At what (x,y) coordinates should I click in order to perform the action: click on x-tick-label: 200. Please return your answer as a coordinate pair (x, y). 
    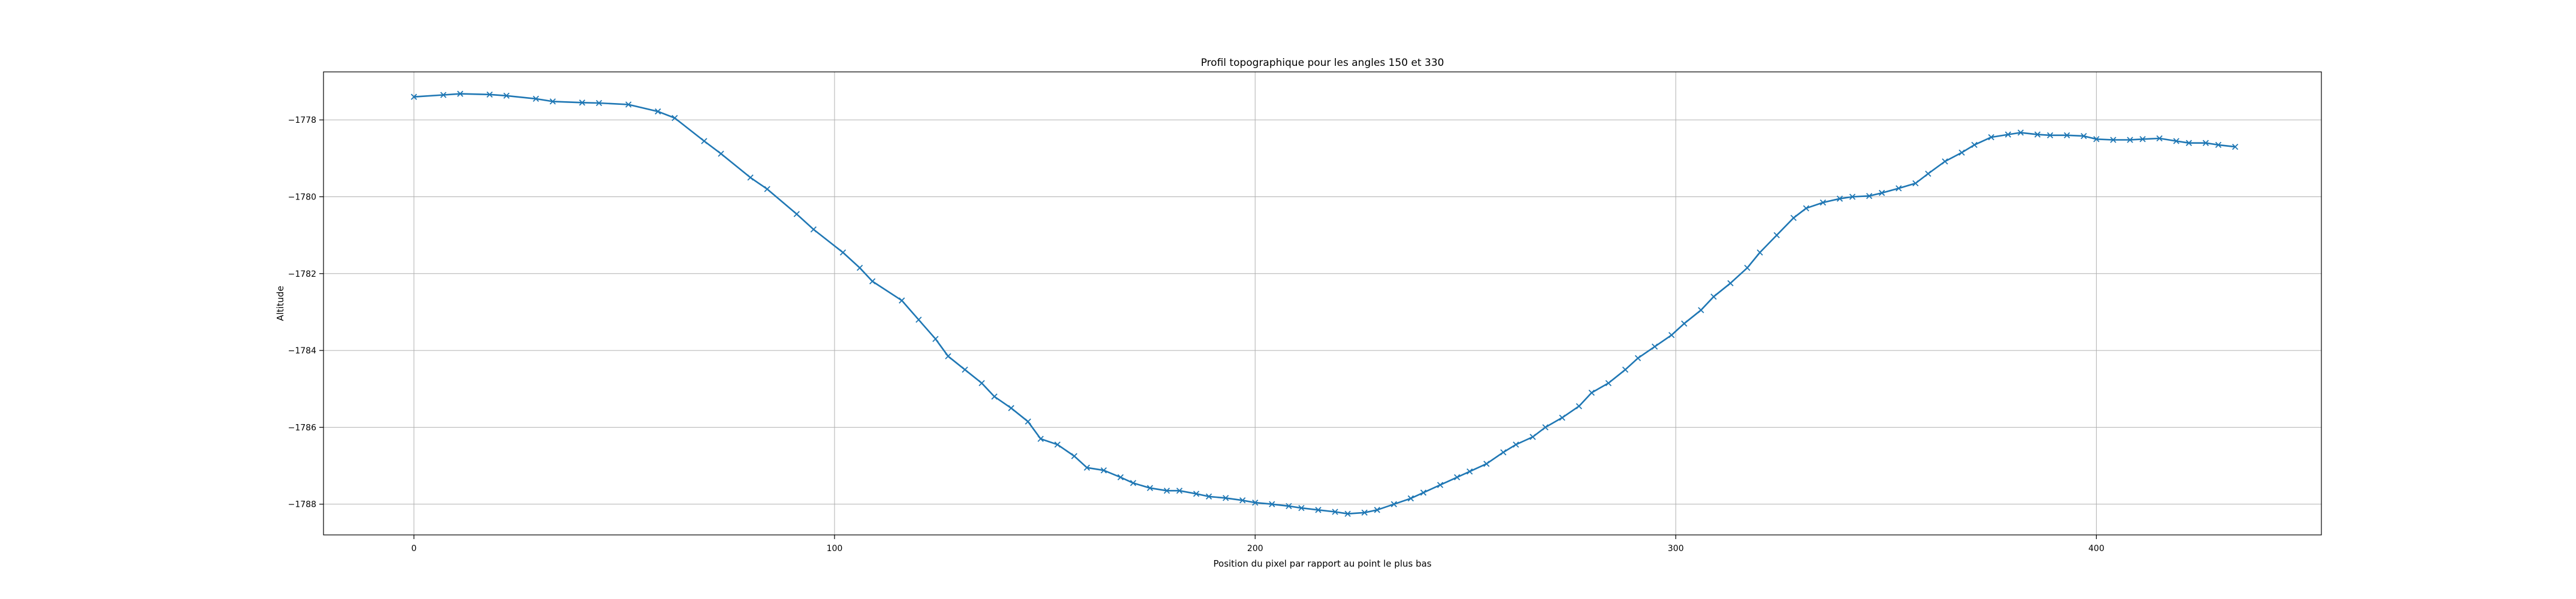
    Looking at the image, I should click on (1255, 548).